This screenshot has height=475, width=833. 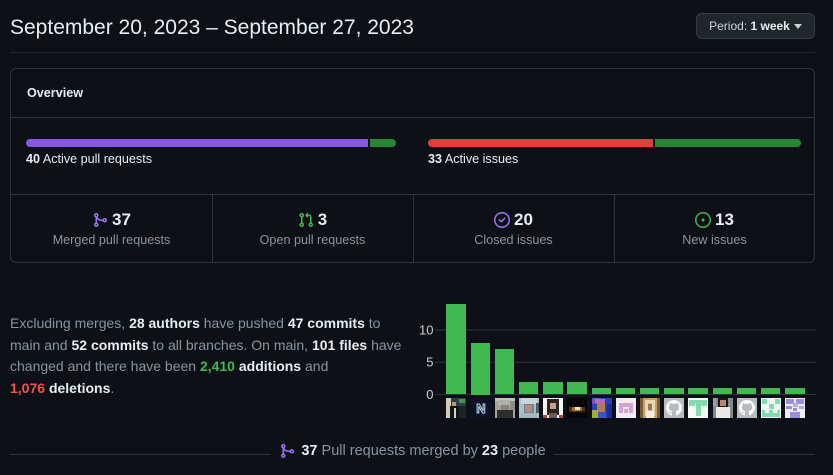 I want to click on svg-text: 10, so click(x=427, y=330).